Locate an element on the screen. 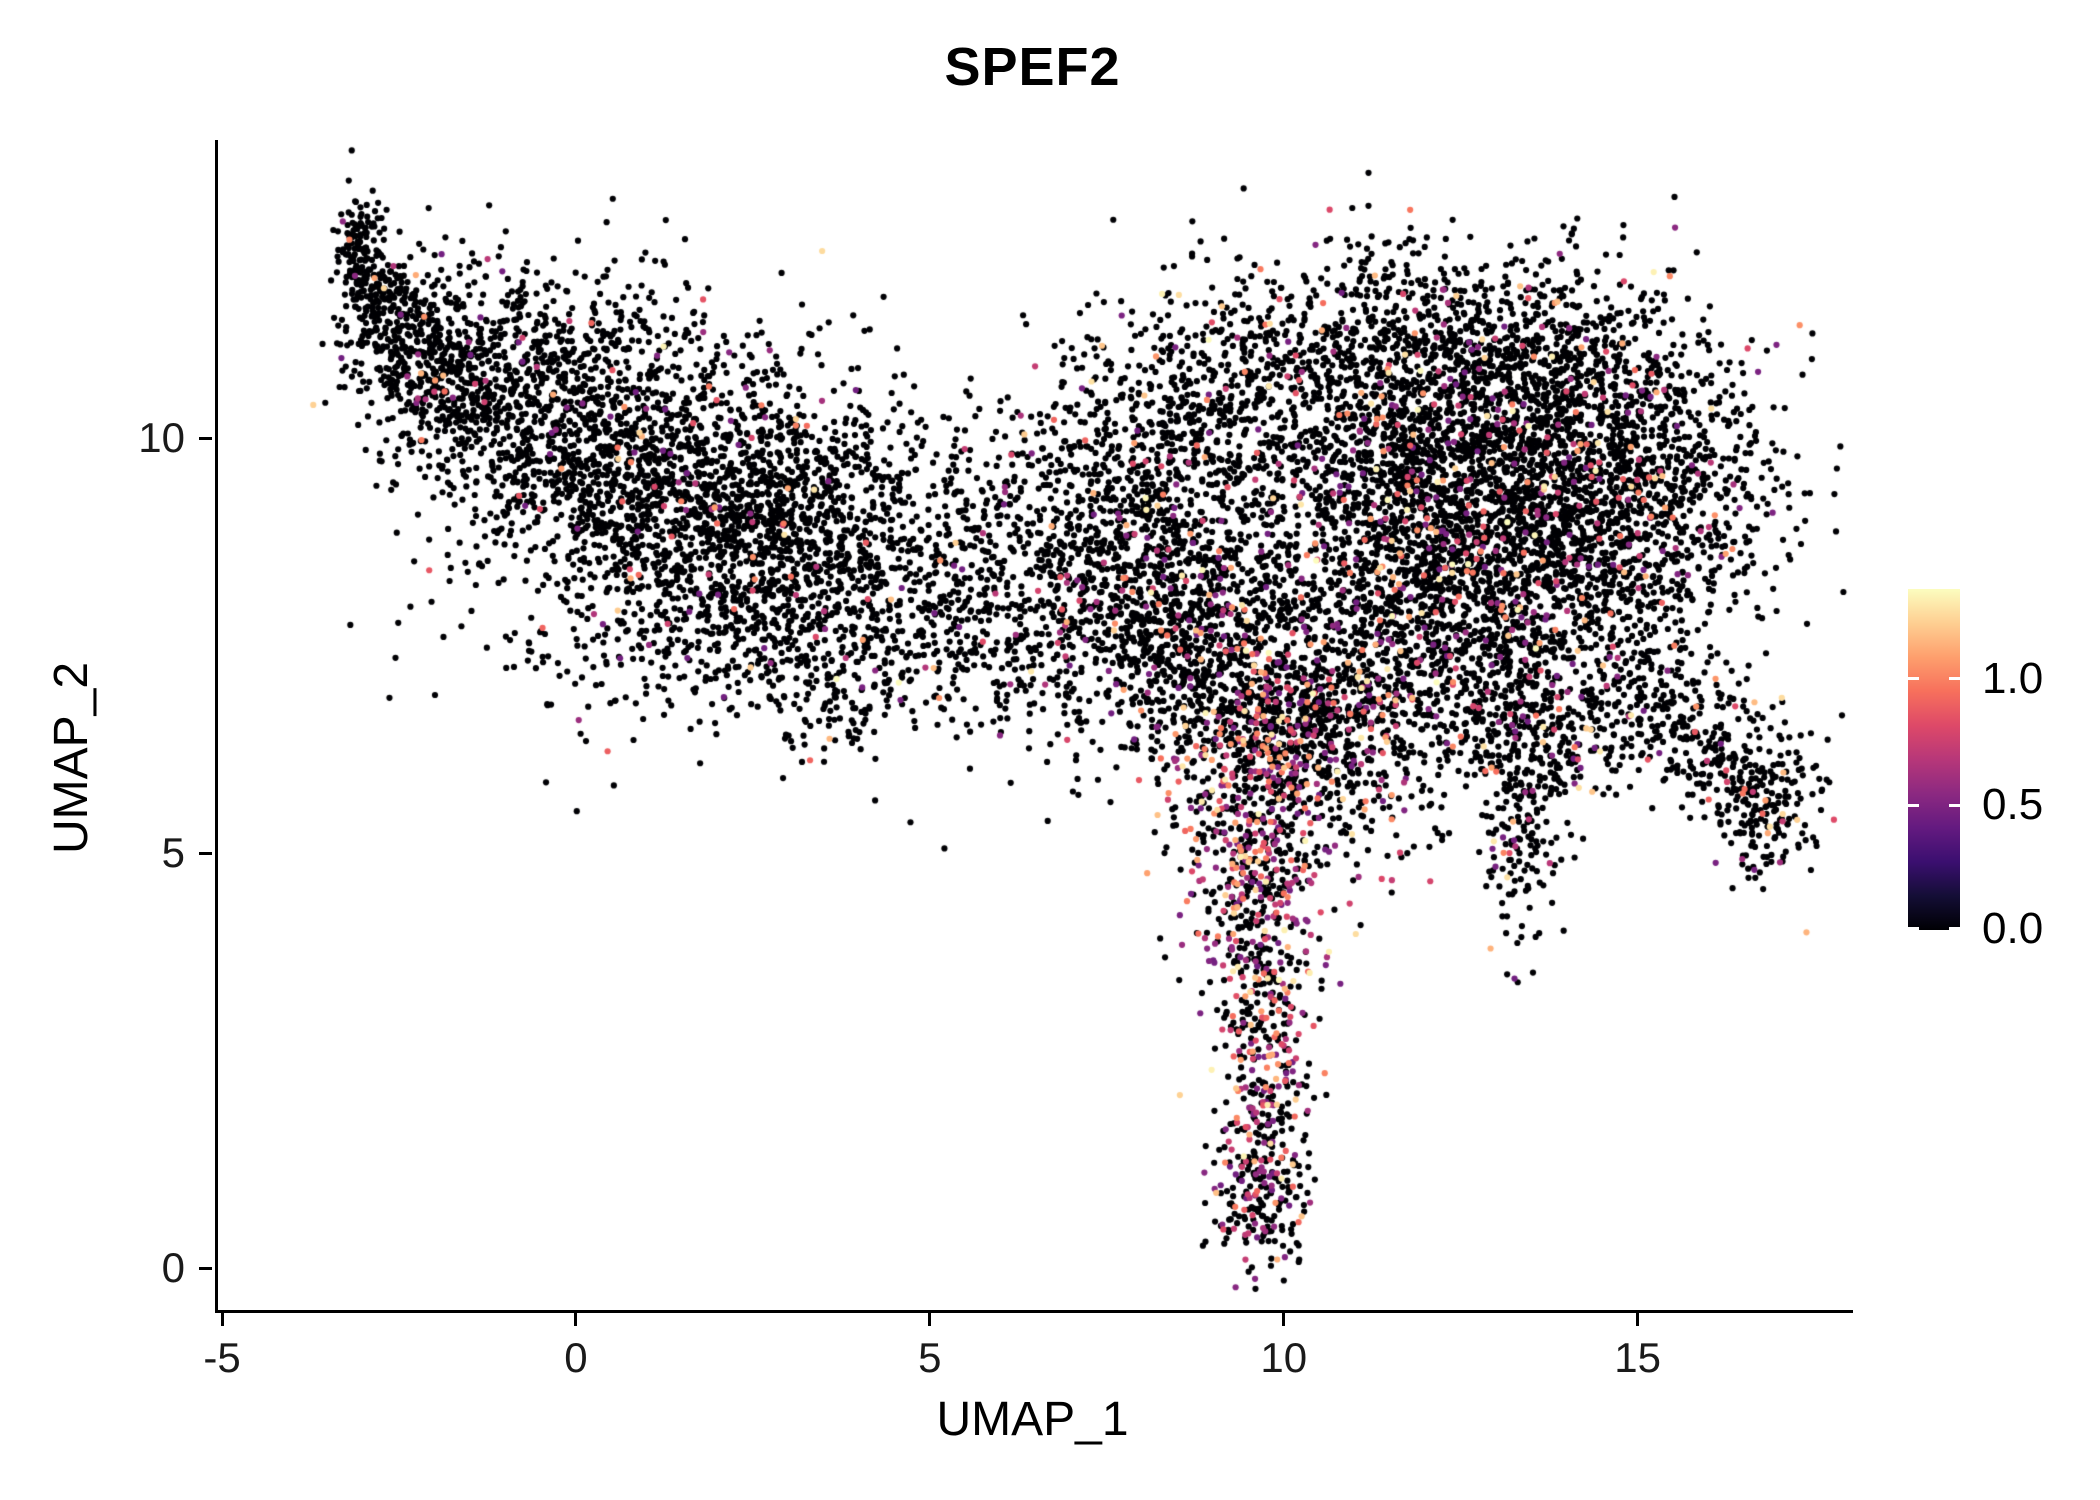 The height and width of the screenshot is (1500, 2100). y-tick-label: 0 is located at coordinates (173, 1267).